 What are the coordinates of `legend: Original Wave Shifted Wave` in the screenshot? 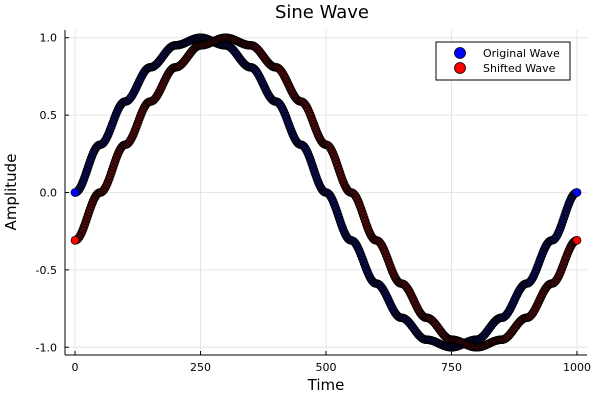 It's located at (503, 61).